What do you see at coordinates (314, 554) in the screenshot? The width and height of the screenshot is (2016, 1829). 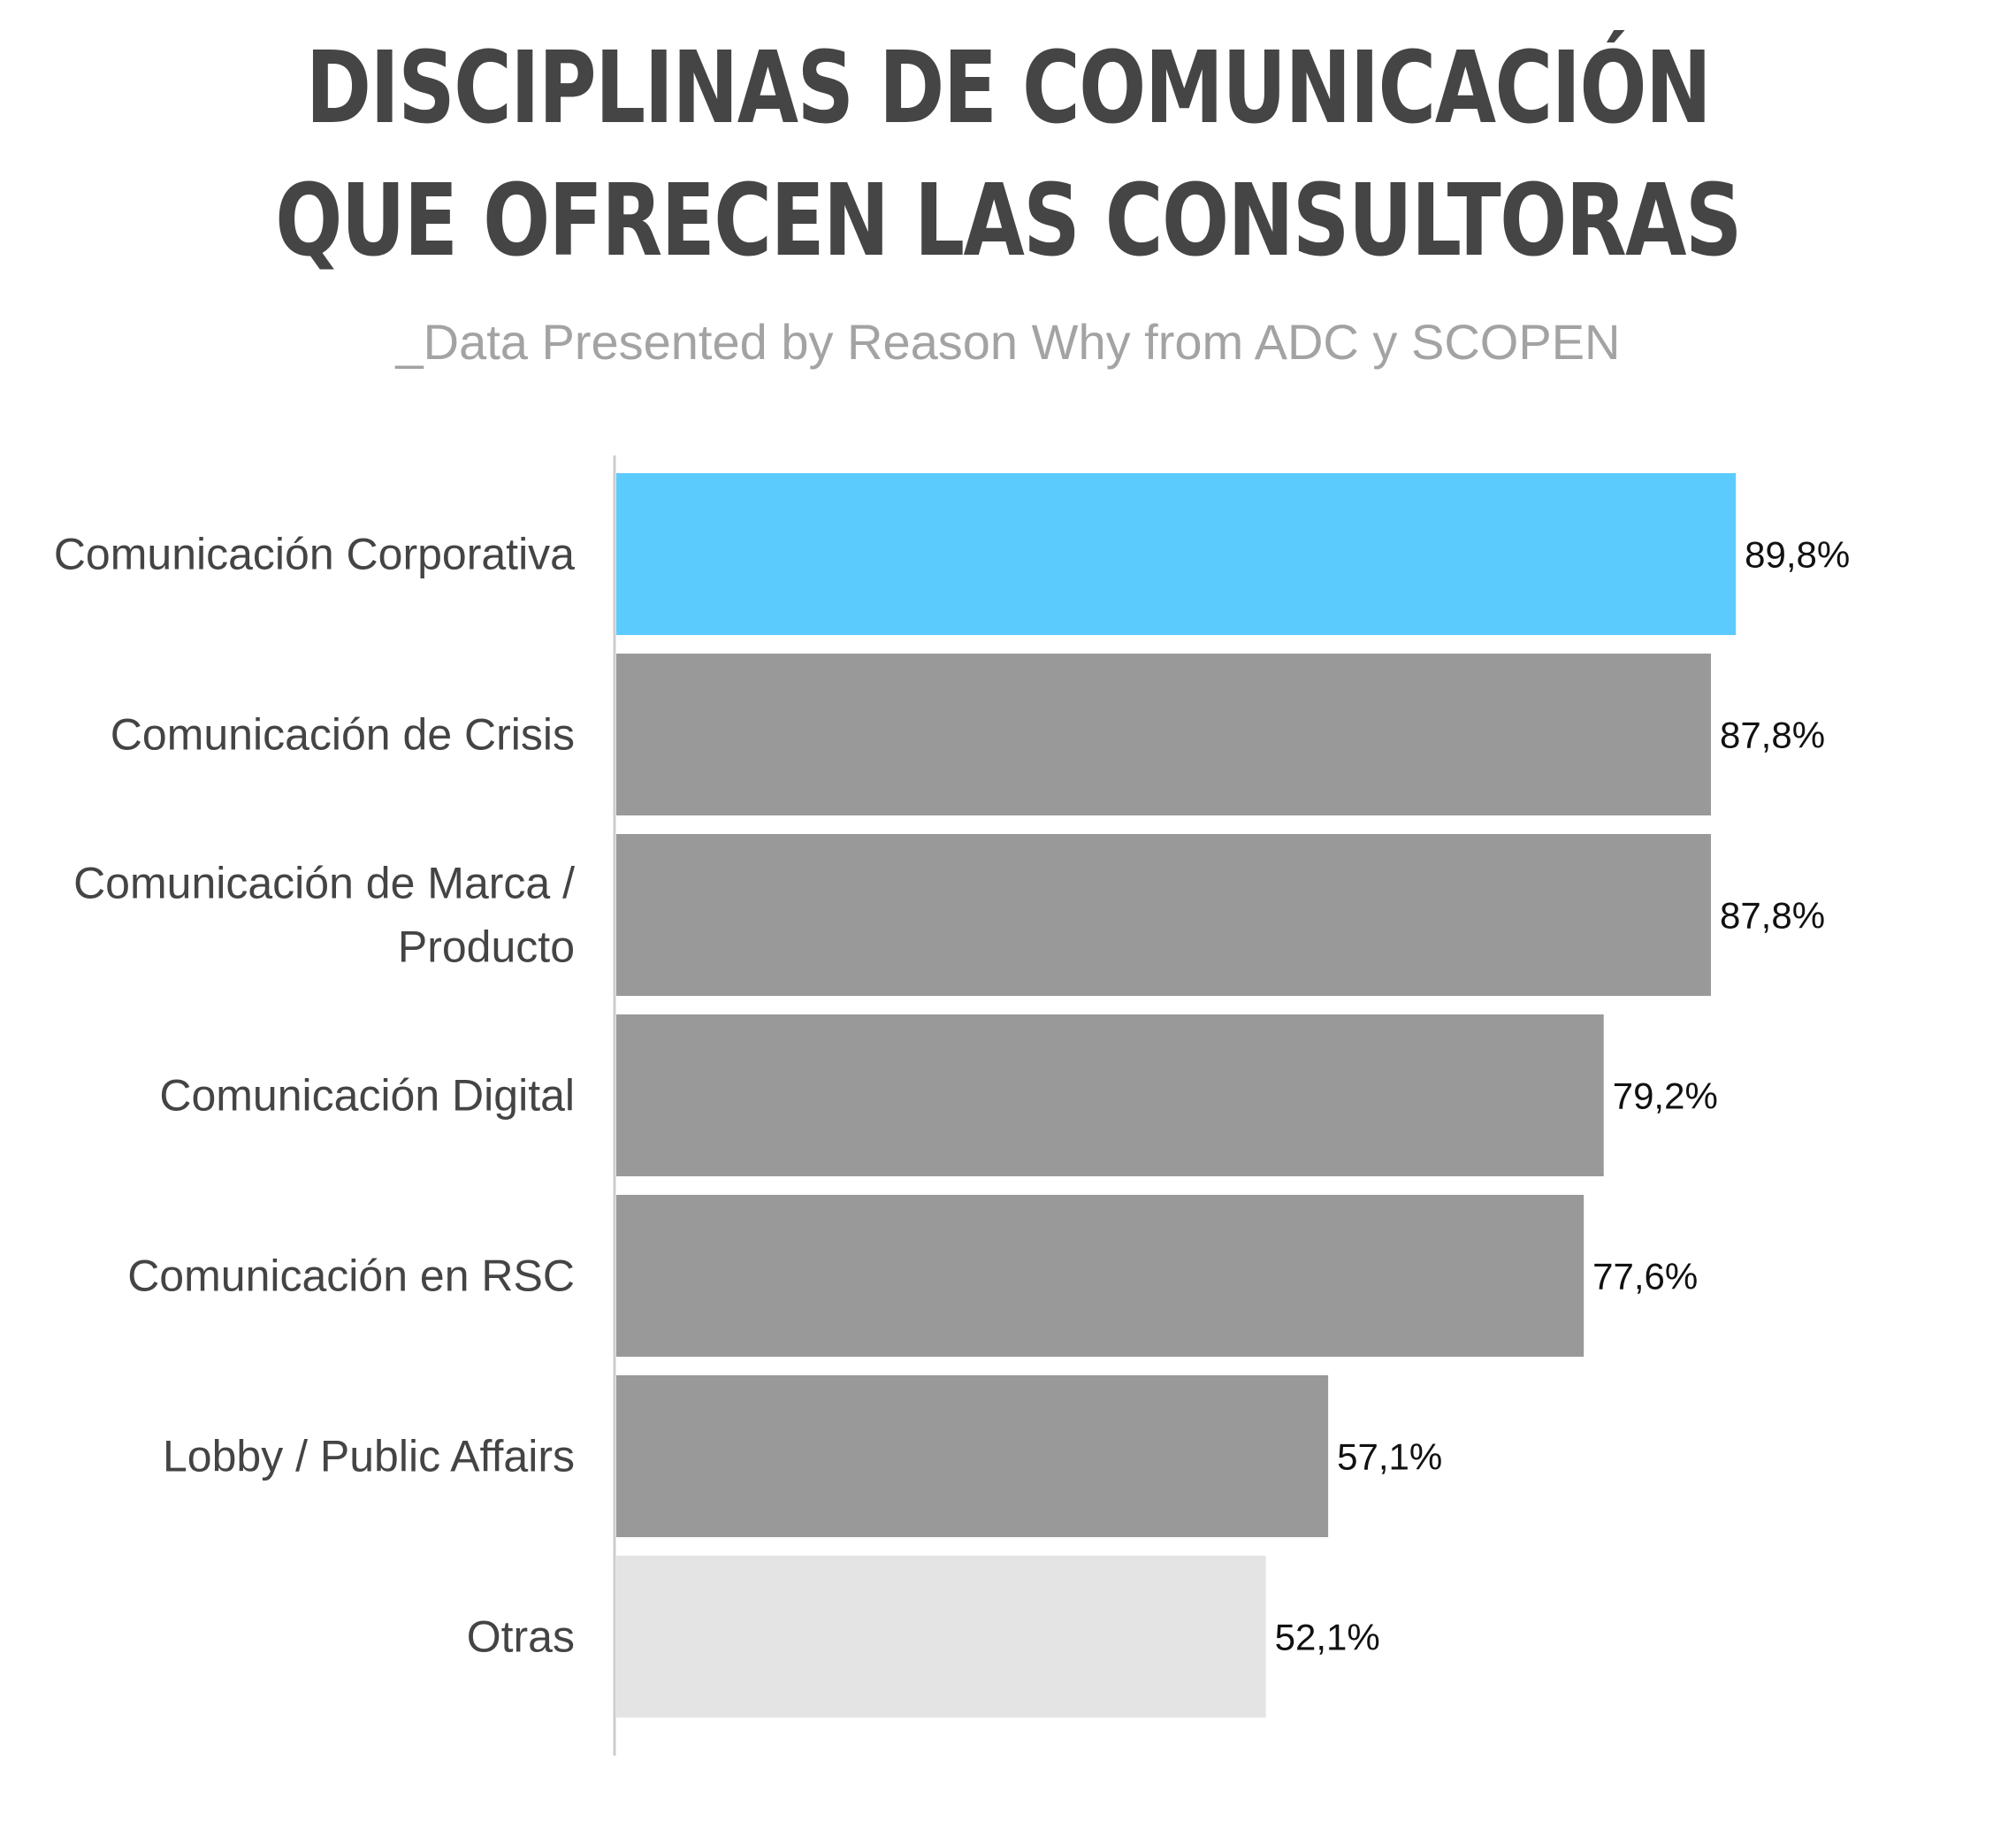 I see `category-label-1: Comunicación Corporativa` at bounding box center [314, 554].